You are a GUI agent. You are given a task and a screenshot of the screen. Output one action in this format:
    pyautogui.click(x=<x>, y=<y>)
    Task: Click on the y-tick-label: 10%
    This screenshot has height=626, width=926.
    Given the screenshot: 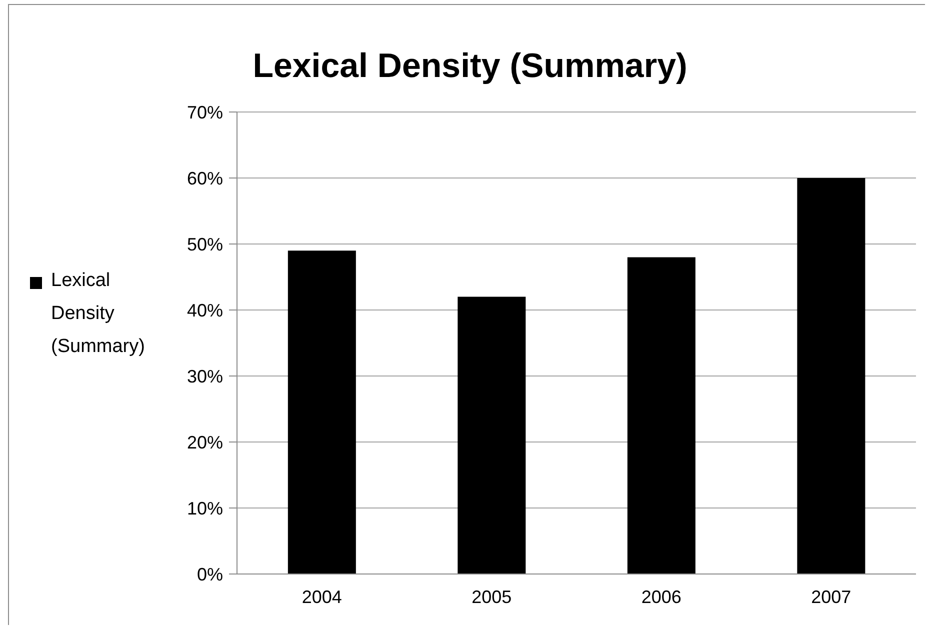 What is the action you would take?
    pyautogui.click(x=204, y=508)
    